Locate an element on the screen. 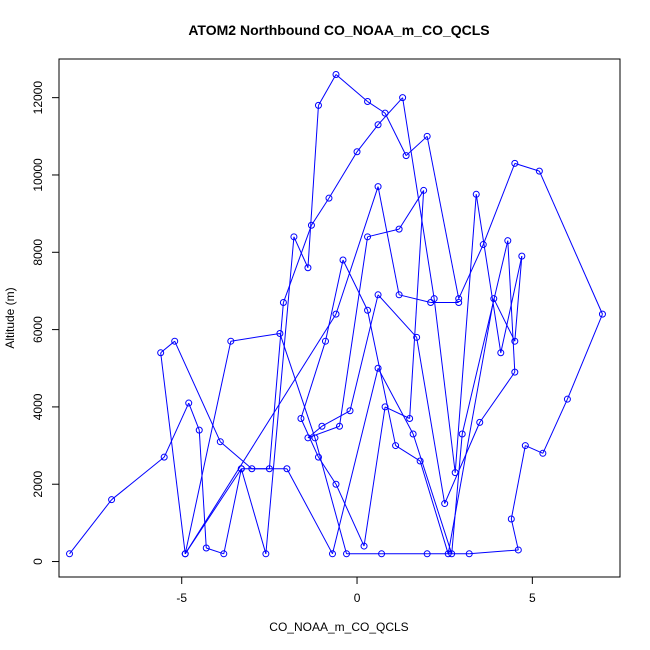 This screenshot has width=650, height=650. chart-title: ATOM2 Northbound CO_NOAA_m_CO_QCLS is located at coordinates (338, 30).